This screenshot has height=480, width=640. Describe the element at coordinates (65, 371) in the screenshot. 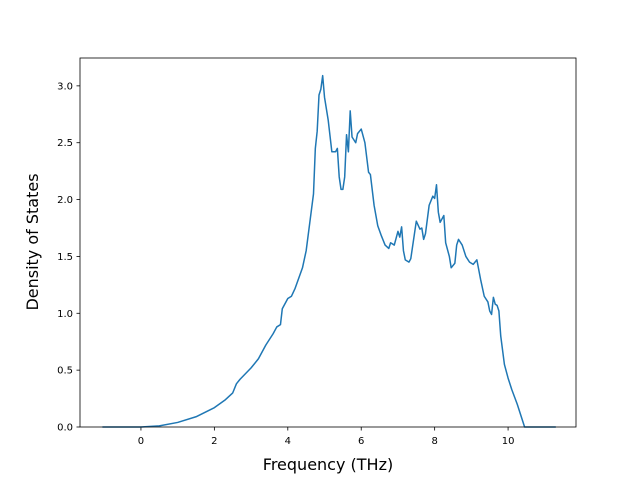

I see `y-tick-label: 0.5` at that location.